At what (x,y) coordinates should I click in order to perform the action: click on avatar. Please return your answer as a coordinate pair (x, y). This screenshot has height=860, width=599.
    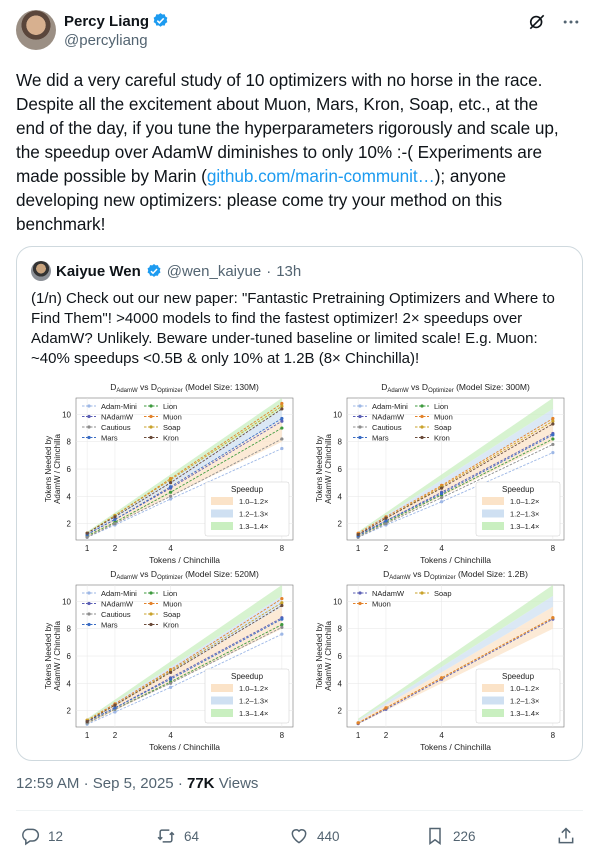
    Looking at the image, I should click on (36, 30).